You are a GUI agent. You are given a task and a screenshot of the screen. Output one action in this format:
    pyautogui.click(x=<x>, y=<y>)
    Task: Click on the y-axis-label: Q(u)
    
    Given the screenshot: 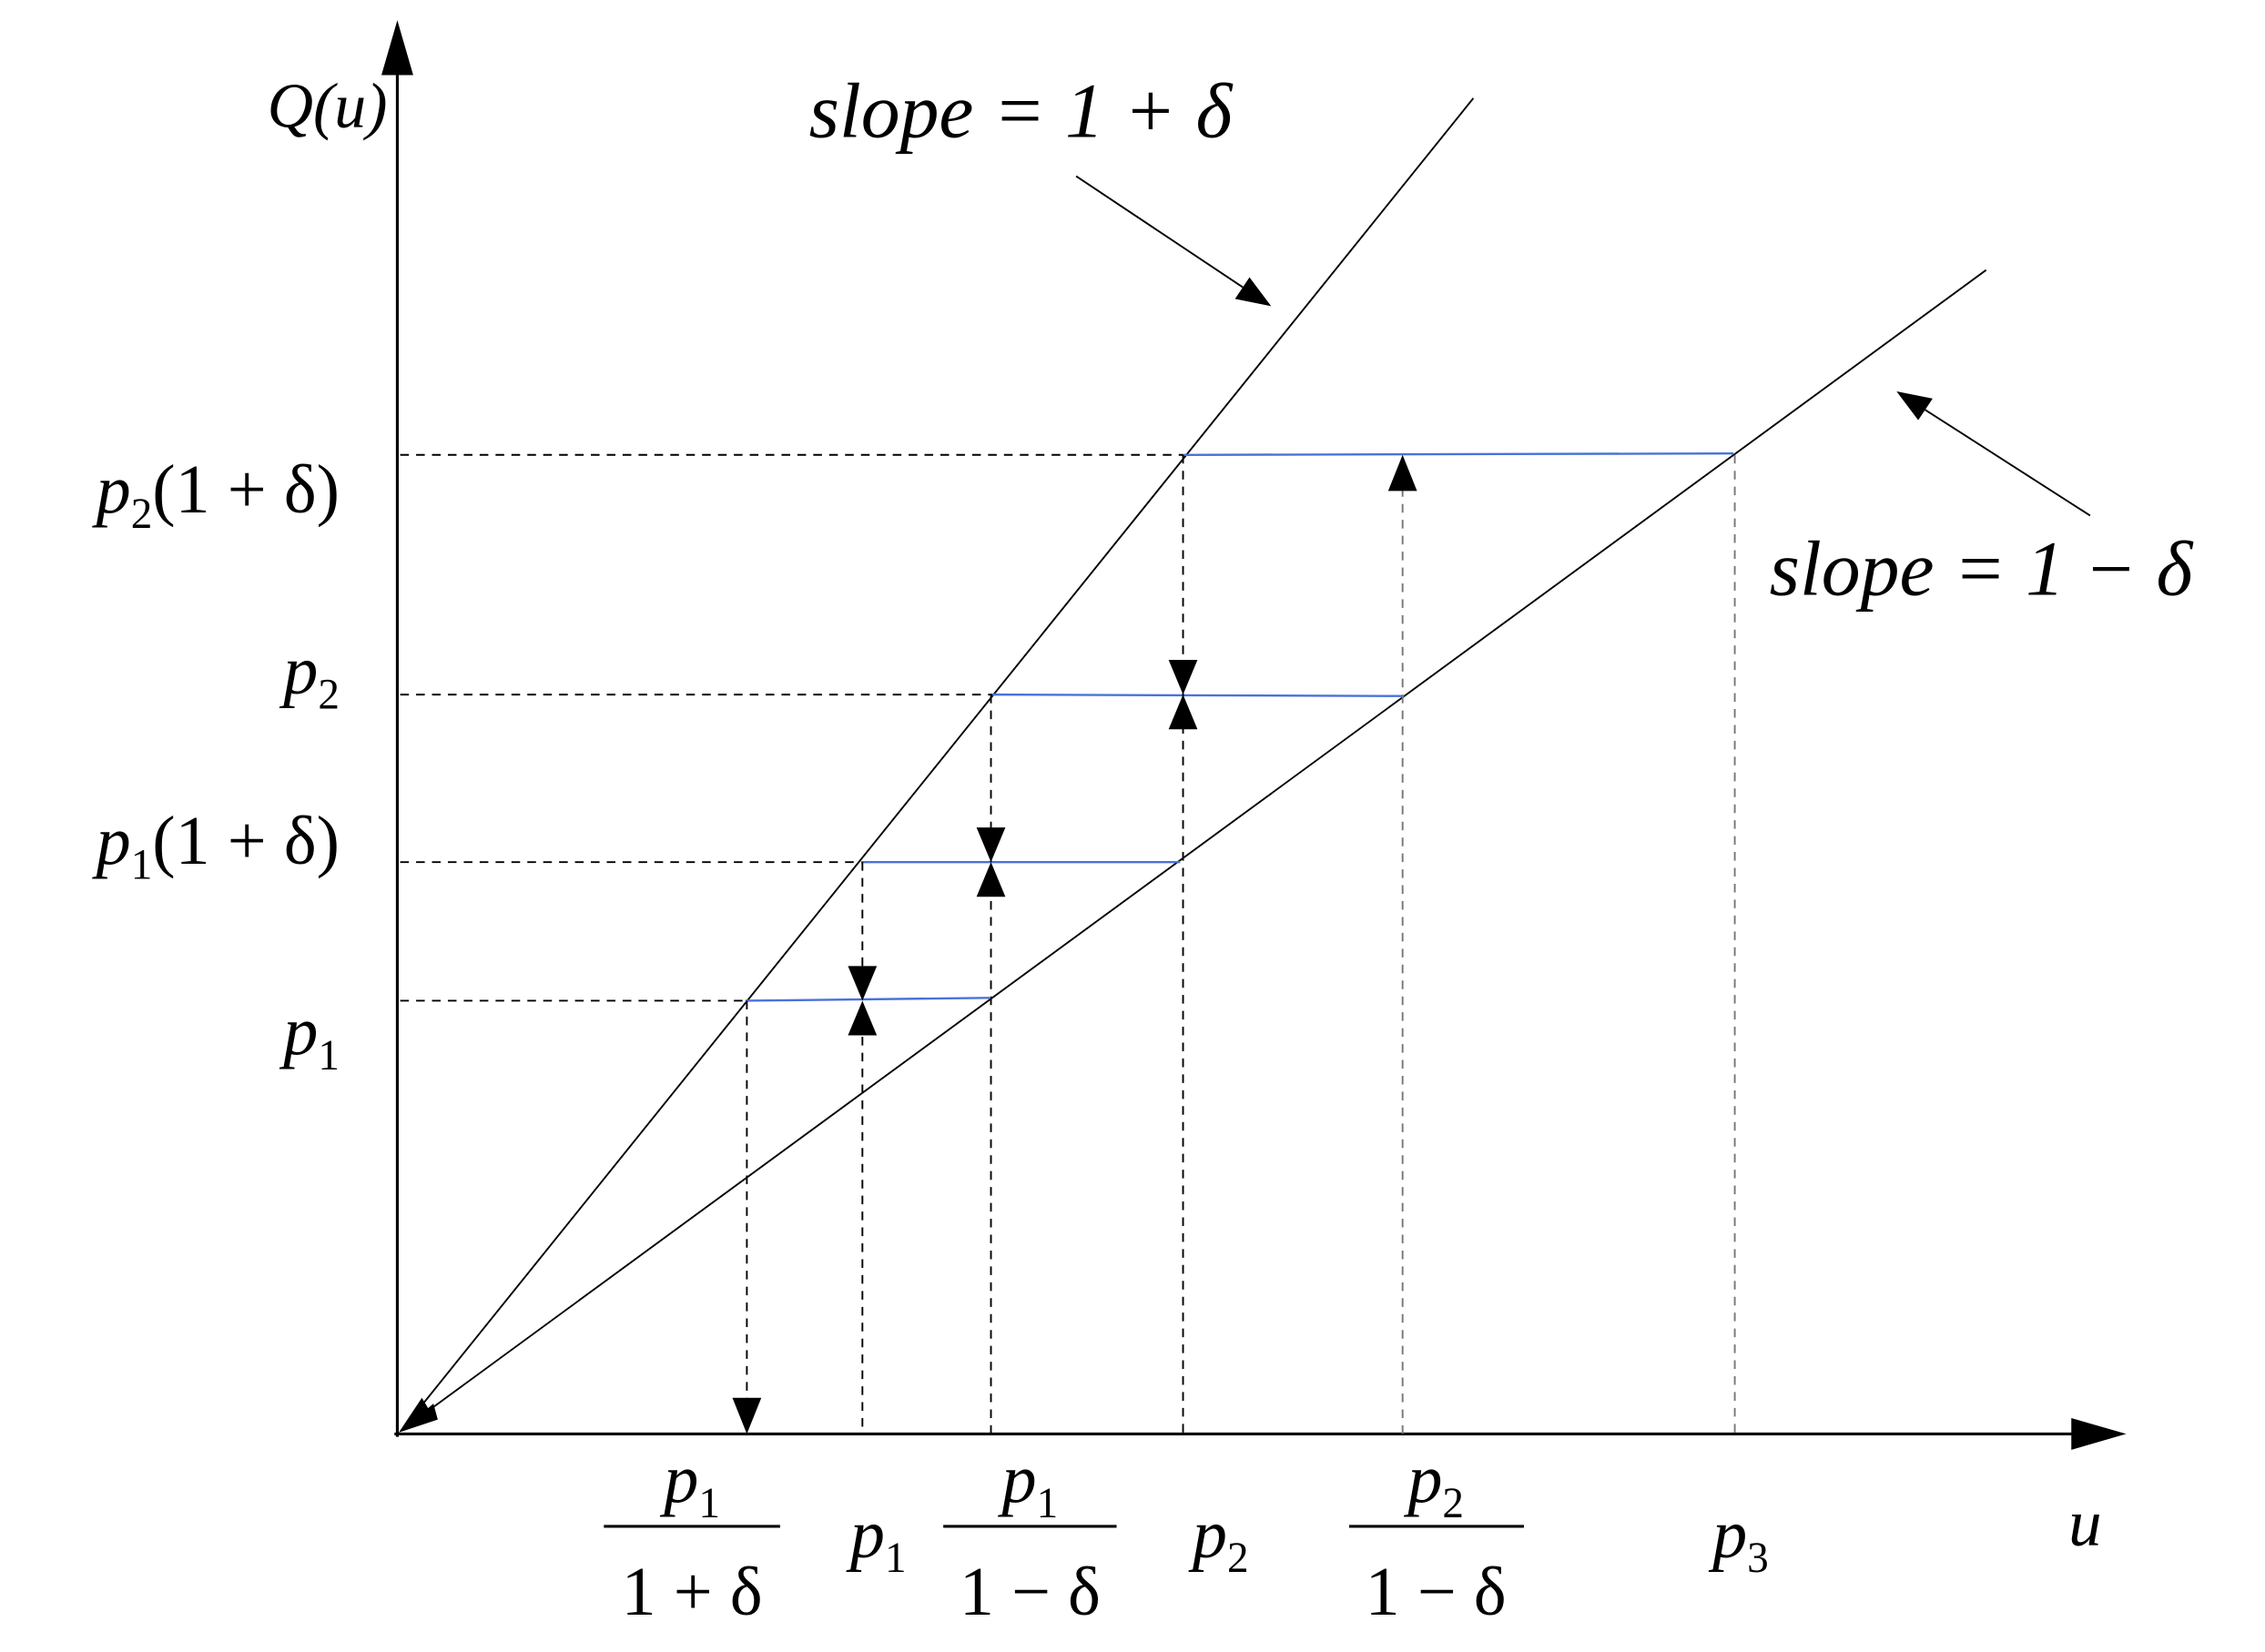 What is the action you would take?
    pyautogui.click(x=328, y=107)
    